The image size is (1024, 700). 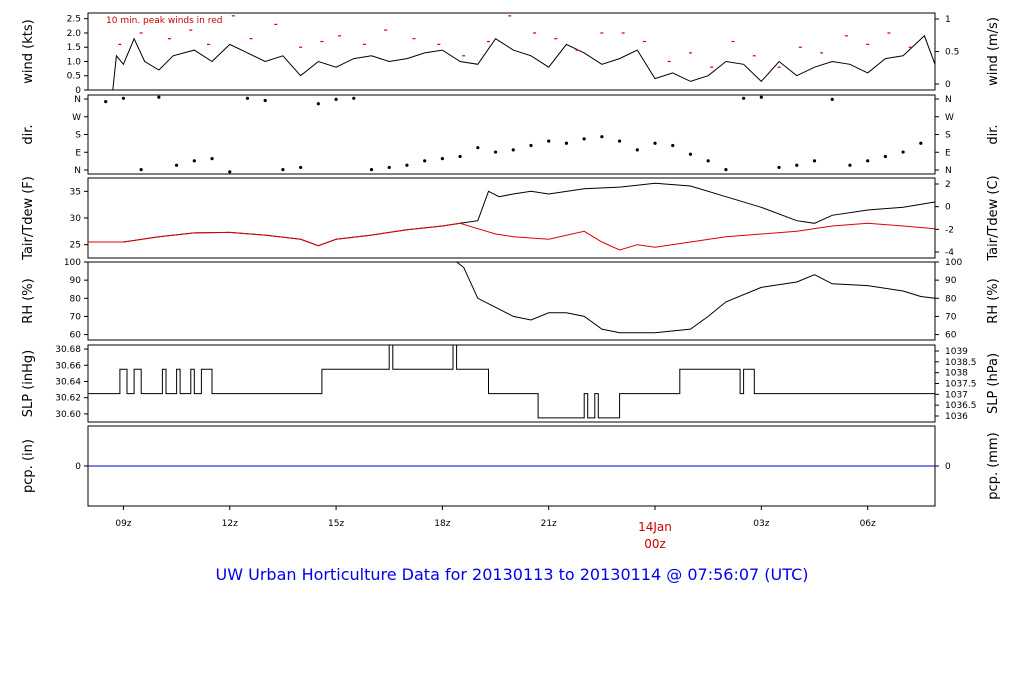 What do you see at coordinates (993, 300) in the screenshot?
I see `y-axis-label-right: RH (%)` at bounding box center [993, 300].